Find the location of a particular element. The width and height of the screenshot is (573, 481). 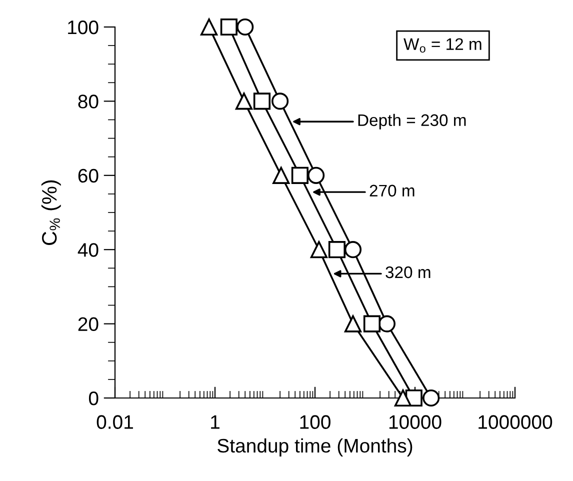

x-axis-title: Standup time (Months) is located at coordinates (315, 447).